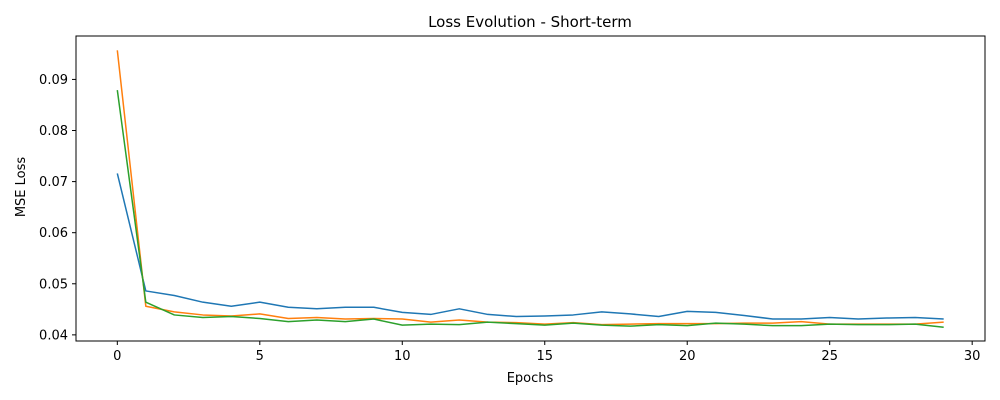 This screenshot has width=1000, height=400. What do you see at coordinates (21, 187) in the screenshot?
I see `y-axis-title: MSE Loss` at bounding box center [21, 187].